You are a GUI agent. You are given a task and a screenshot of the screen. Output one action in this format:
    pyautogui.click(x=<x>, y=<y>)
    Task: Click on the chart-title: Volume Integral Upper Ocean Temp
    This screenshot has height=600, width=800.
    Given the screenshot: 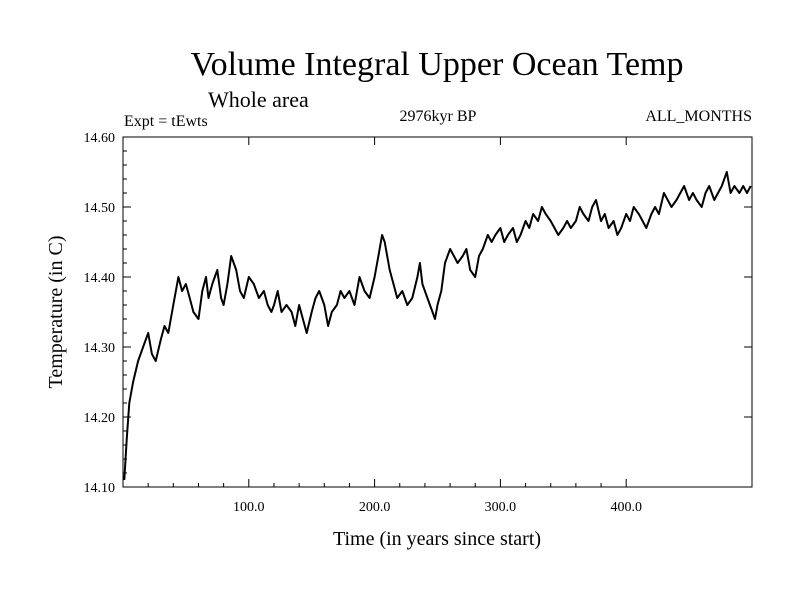 What is the action you would take?
    pyautogui.click(x=437, y=64)
    